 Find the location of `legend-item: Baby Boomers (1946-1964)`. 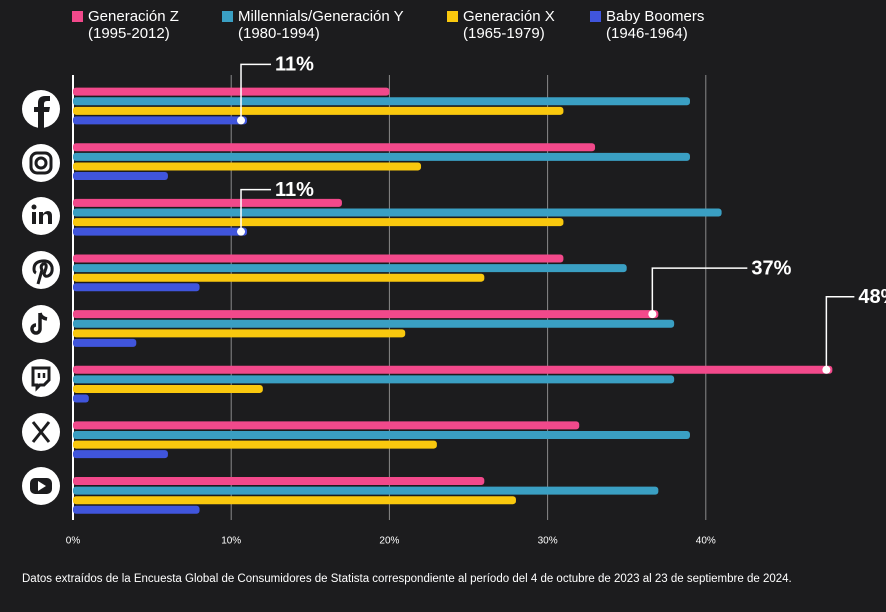

legend-item: Baby Boomers (1946-1964) is located at coordinates (647, 25).